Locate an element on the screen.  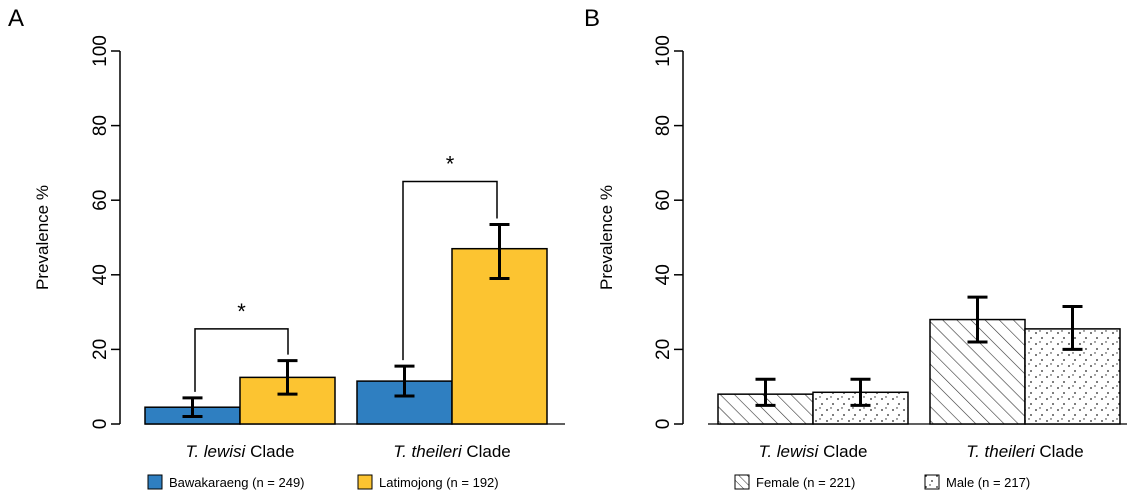
bar-series2 is located at coordinates (287, 400).